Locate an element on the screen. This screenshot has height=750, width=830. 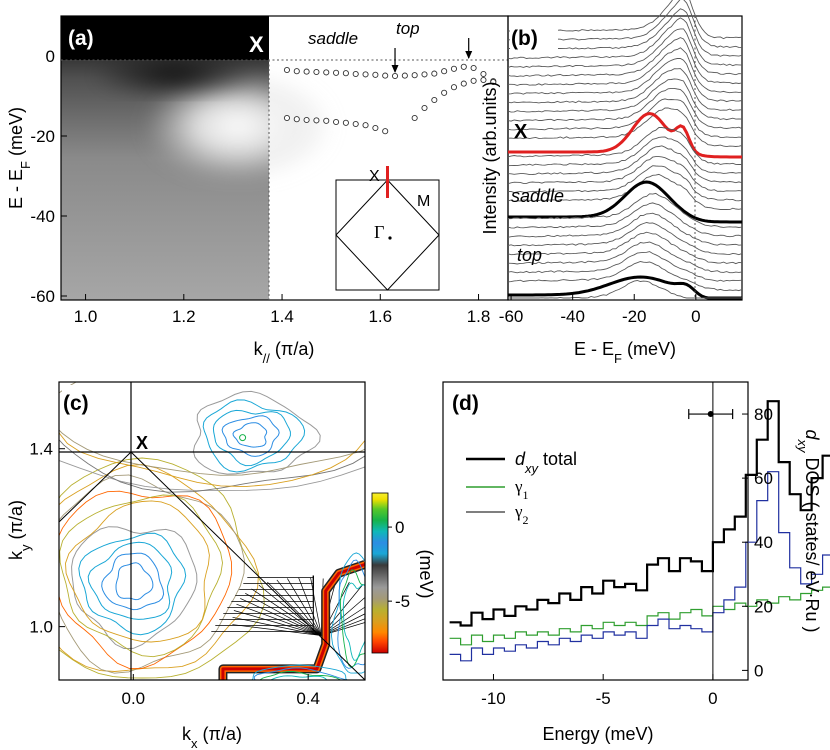
panel-c-label-bg is located at coordinates (84, 400).